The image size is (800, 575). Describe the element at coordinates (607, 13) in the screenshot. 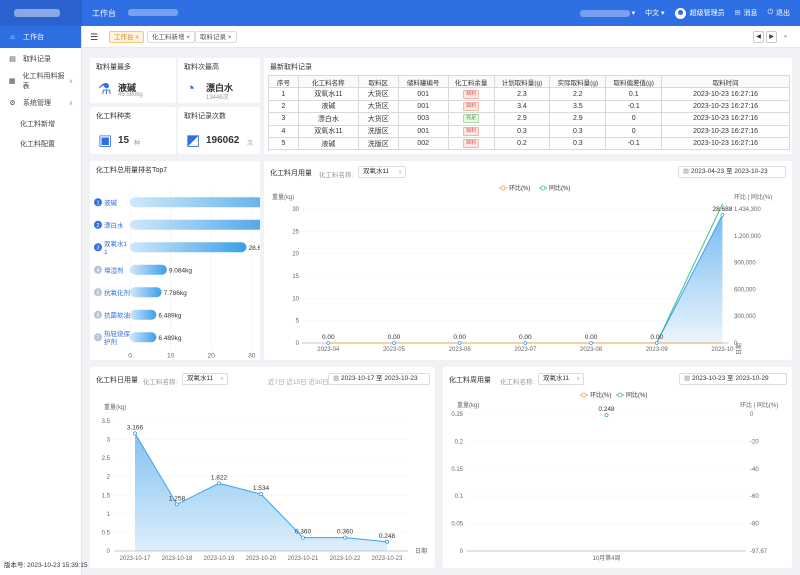

I see `company-selector: ▾` at that location.